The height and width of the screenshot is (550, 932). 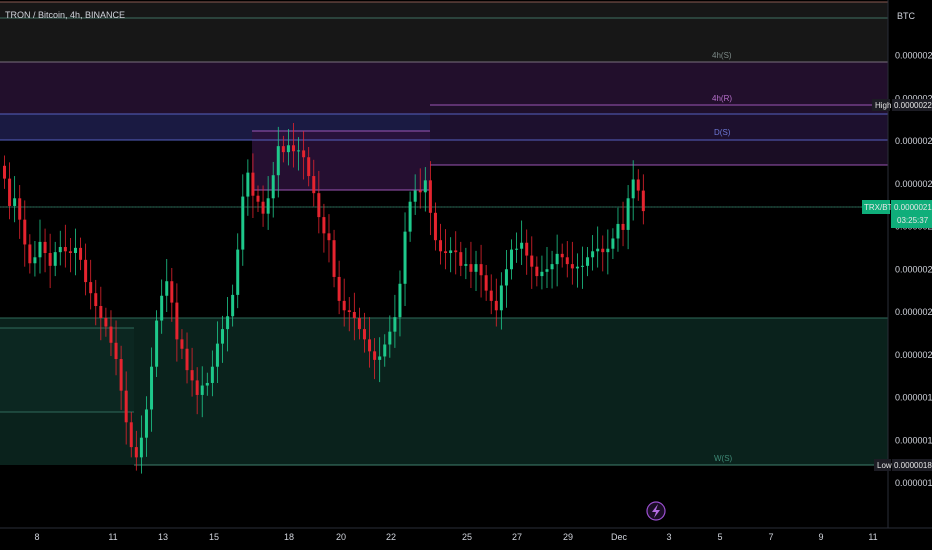 I want to click on zone-gray-top, so click(x=444, y=32).